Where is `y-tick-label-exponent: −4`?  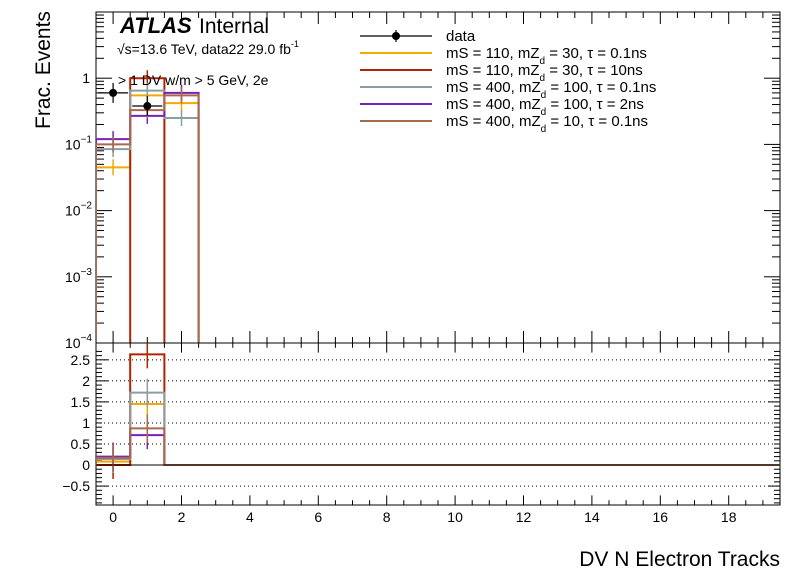
y-tick-label-exponent: −4 is located at coordinates (87, 338).